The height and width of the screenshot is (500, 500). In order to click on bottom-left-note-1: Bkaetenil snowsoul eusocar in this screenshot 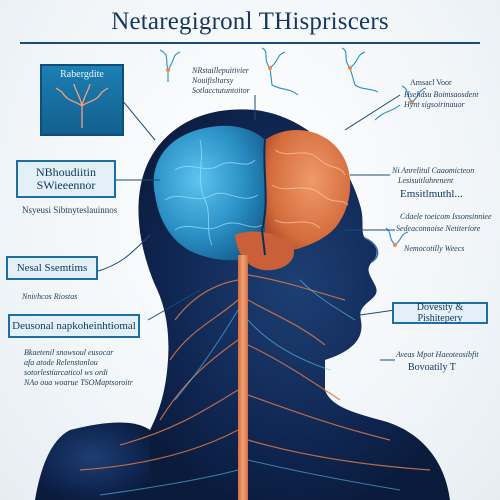, I will do `click(69, 352)`.